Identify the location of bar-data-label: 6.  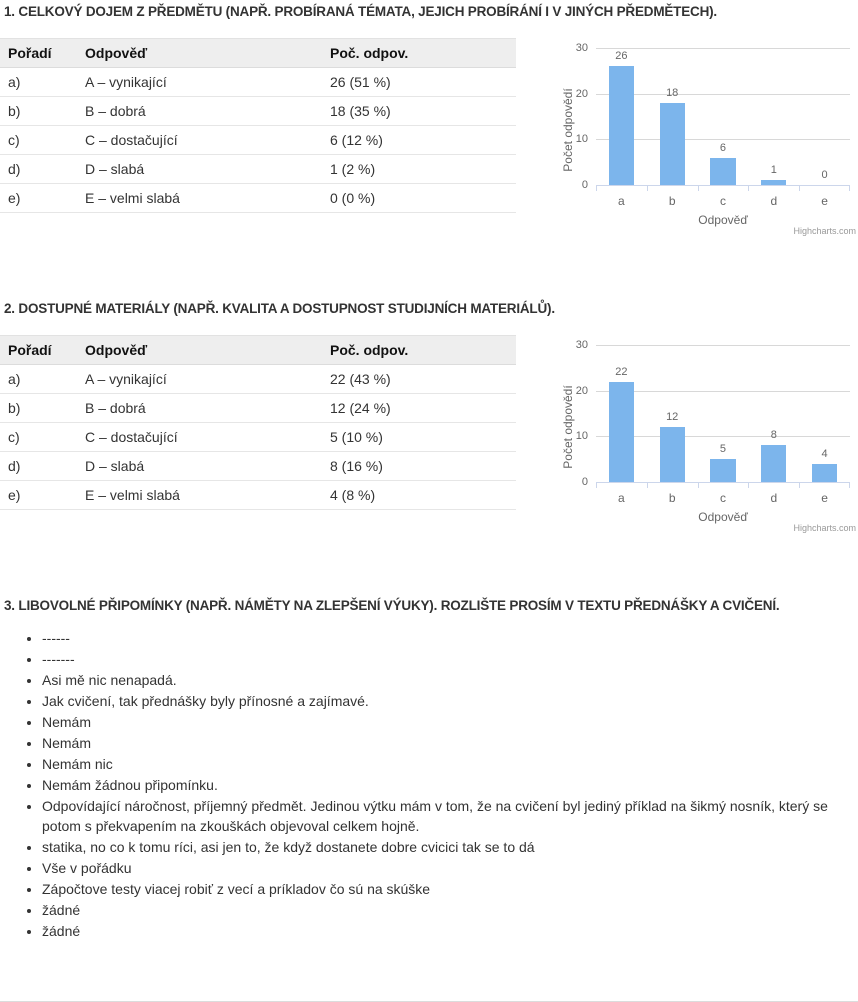
(723, 147).